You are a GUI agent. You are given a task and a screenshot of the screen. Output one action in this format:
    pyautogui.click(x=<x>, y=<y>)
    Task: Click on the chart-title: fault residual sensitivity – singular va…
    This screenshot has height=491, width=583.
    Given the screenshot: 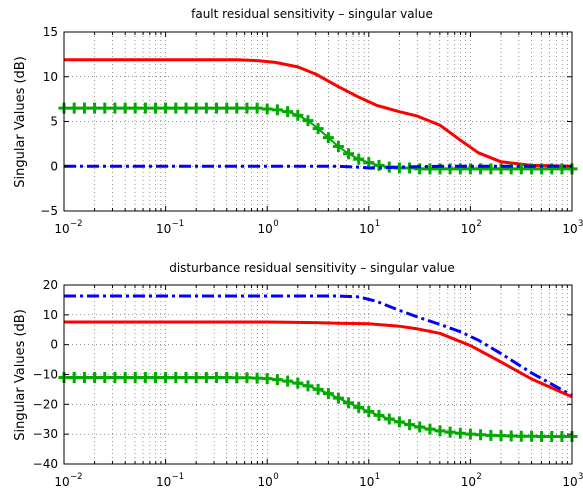 What is the action you would take?
    pyautogui.click(x=312, y=14)
    